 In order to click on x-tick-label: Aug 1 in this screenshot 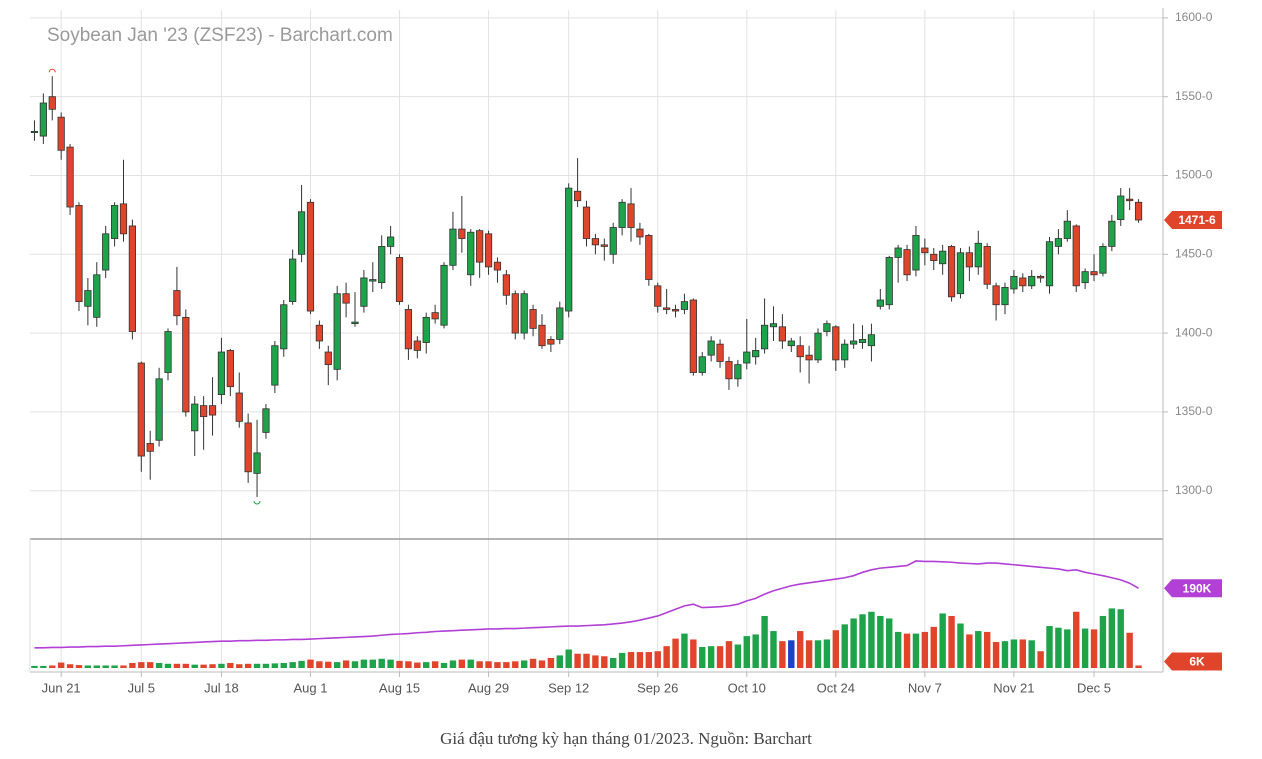, I will do `click(310, 687)`.